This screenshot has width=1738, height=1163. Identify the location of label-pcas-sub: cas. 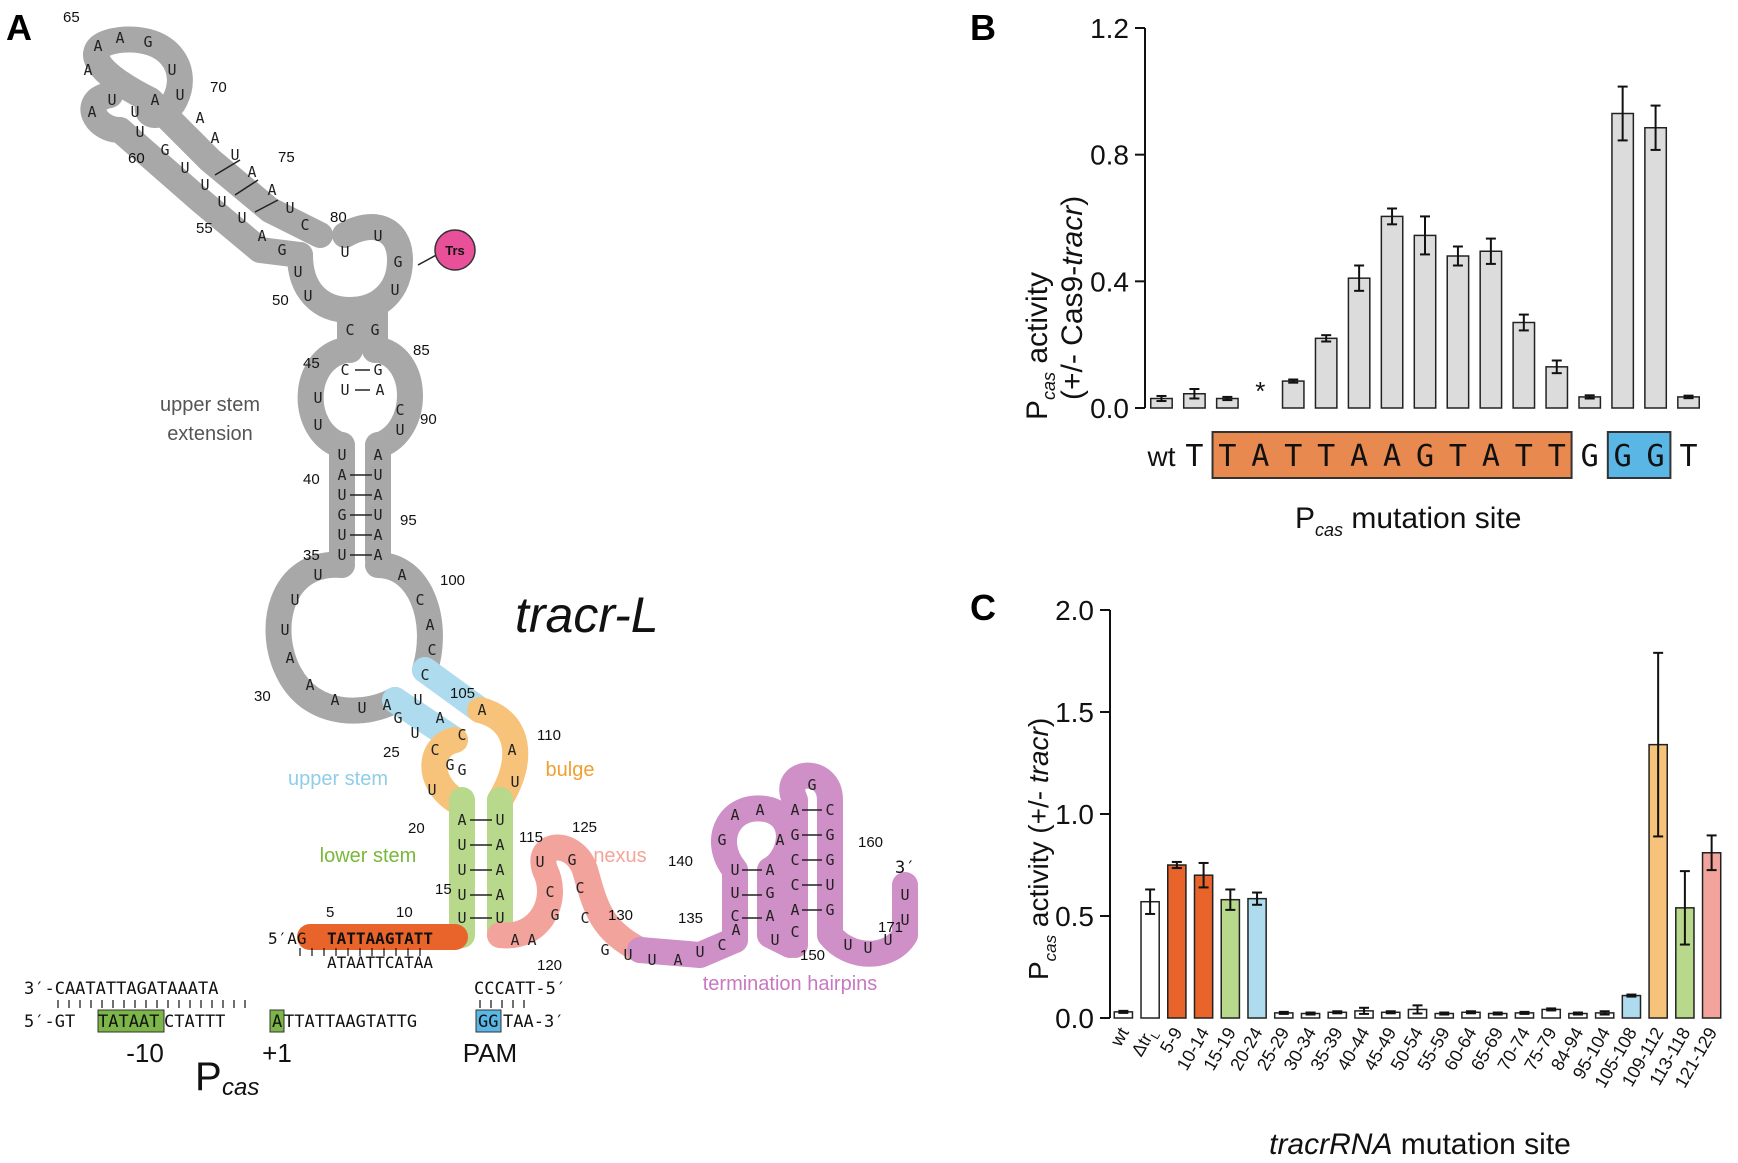
(240, 1087).